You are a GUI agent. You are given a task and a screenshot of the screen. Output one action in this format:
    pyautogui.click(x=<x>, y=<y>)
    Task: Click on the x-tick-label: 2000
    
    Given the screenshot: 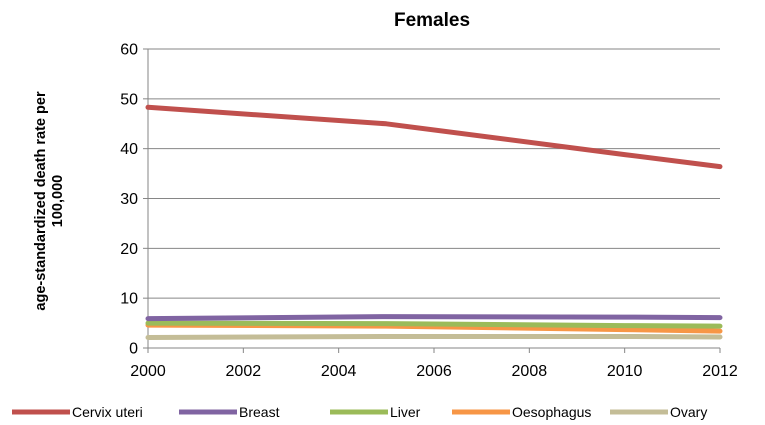 What is the action you would take?
    pyautogui.click(x=148, y=371)
    